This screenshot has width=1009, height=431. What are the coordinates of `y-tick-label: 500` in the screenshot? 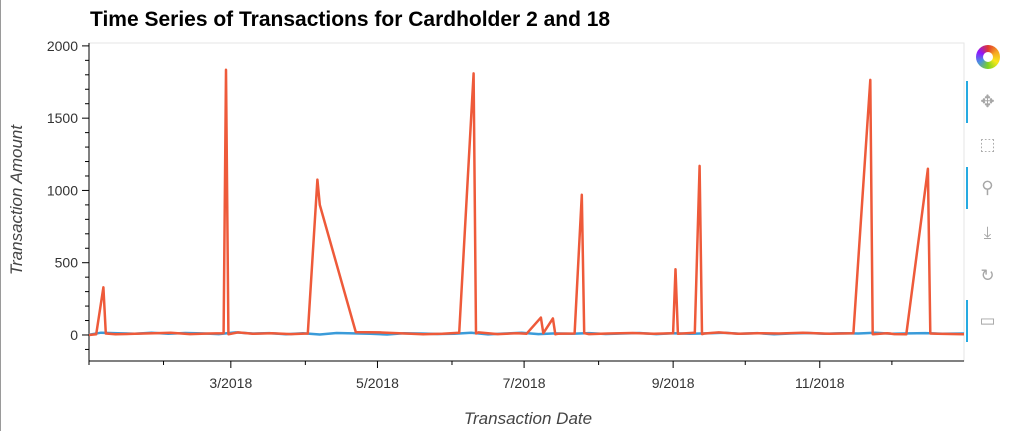 It's located at (67, 263).